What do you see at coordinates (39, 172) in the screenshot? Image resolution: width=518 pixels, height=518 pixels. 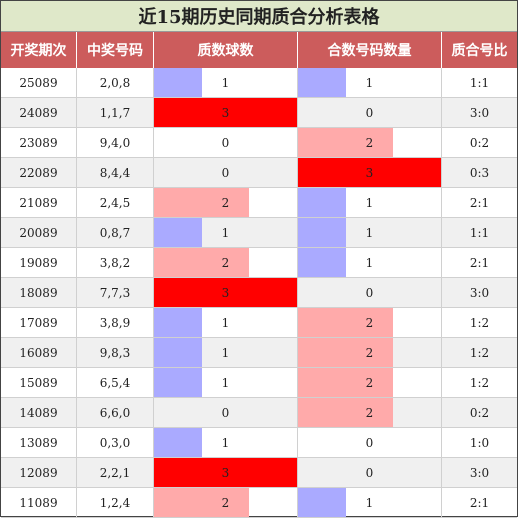 I see `period-cell: 22089` at bounding box center [39, 172].